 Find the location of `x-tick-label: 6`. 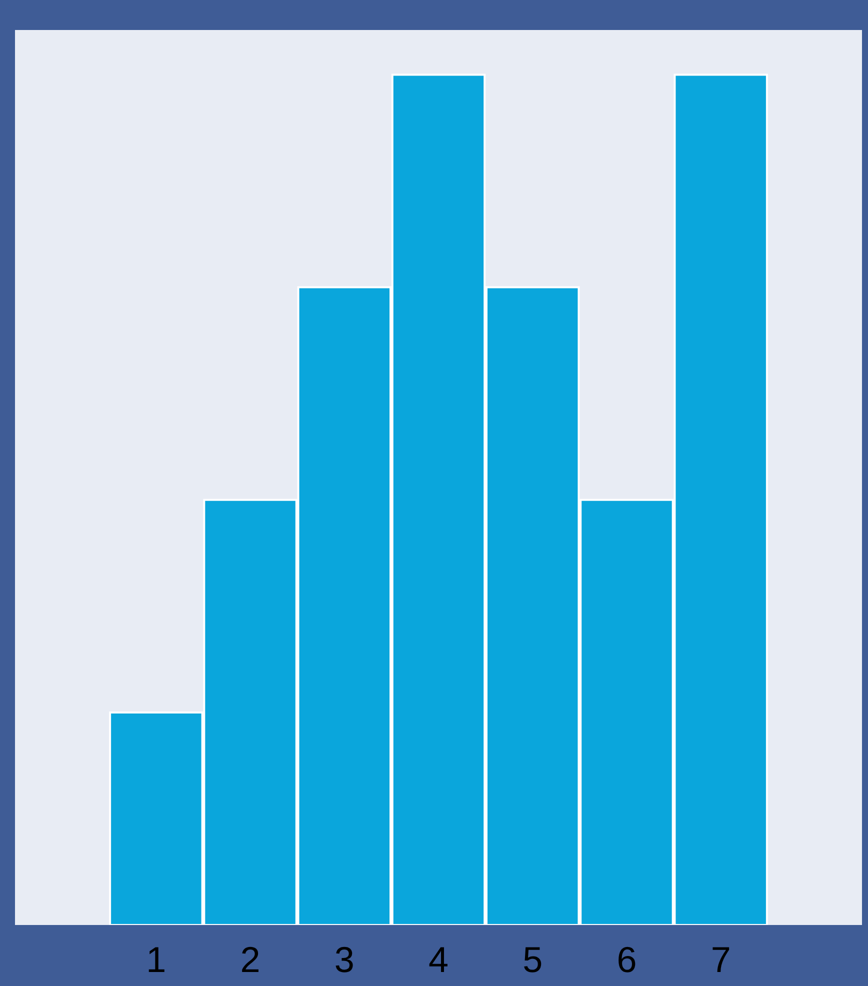

x-tick-label: 6 is located at coordinates (626, 959).